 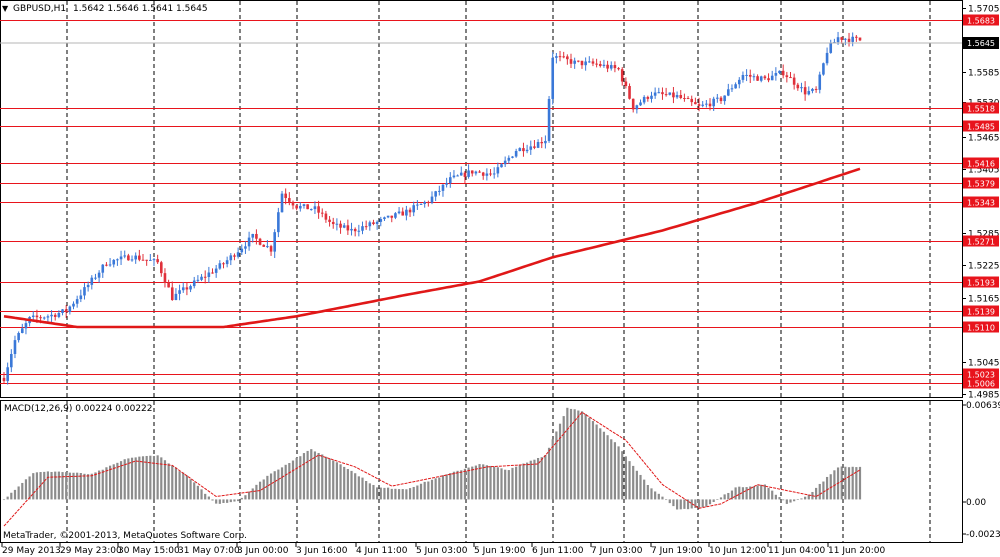 What do you see at coordinates (500, 551) in the screenshot?
I see `time-axis-label: 5 Jun 19:00` at bounding box center [500, 551].